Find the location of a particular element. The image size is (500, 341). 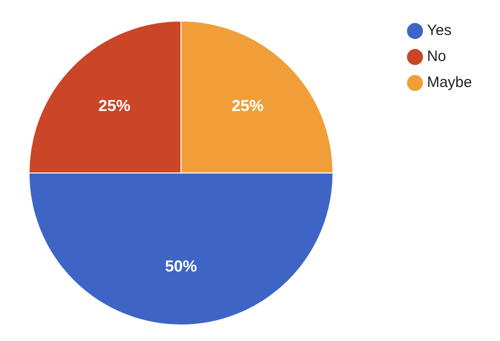

legend-label: Maybe is located at coordinates (449, 82).